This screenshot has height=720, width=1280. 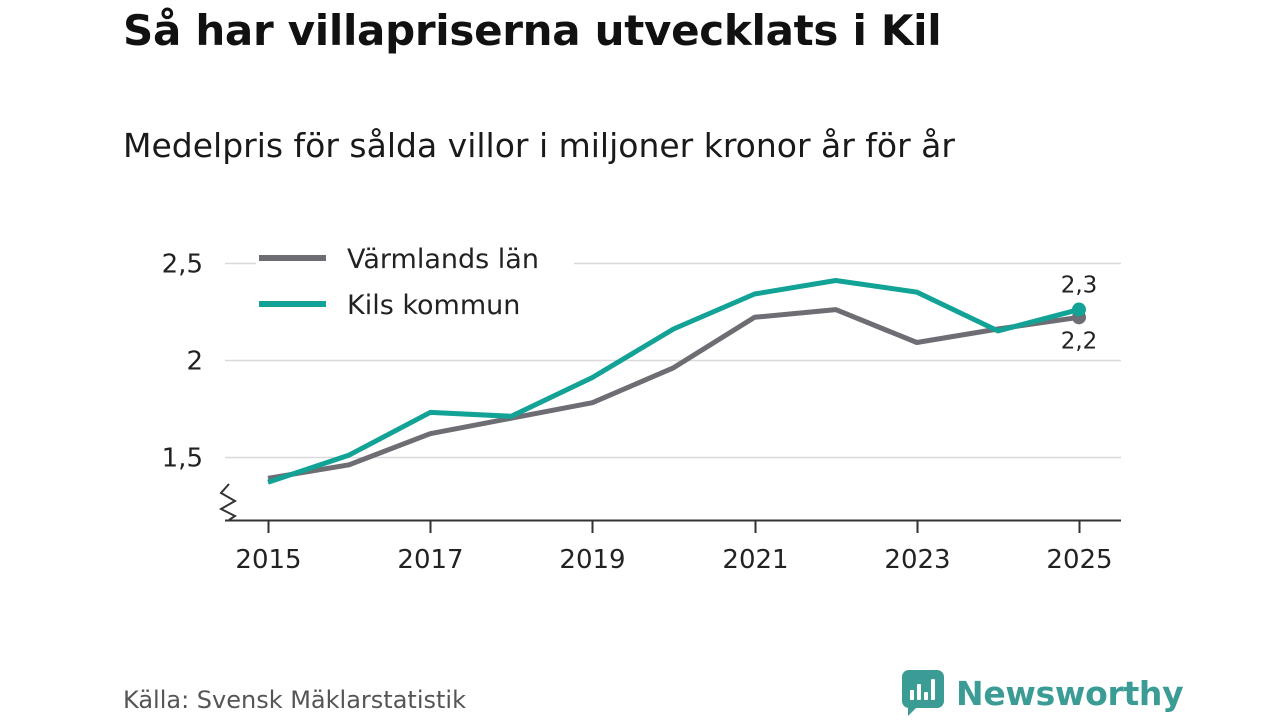 What do you see at coordinates (532, 30) in the screenshot?
I see `chart-title: Så har villapriserna utvecklats i Kil` at bounding box center [532, 30].